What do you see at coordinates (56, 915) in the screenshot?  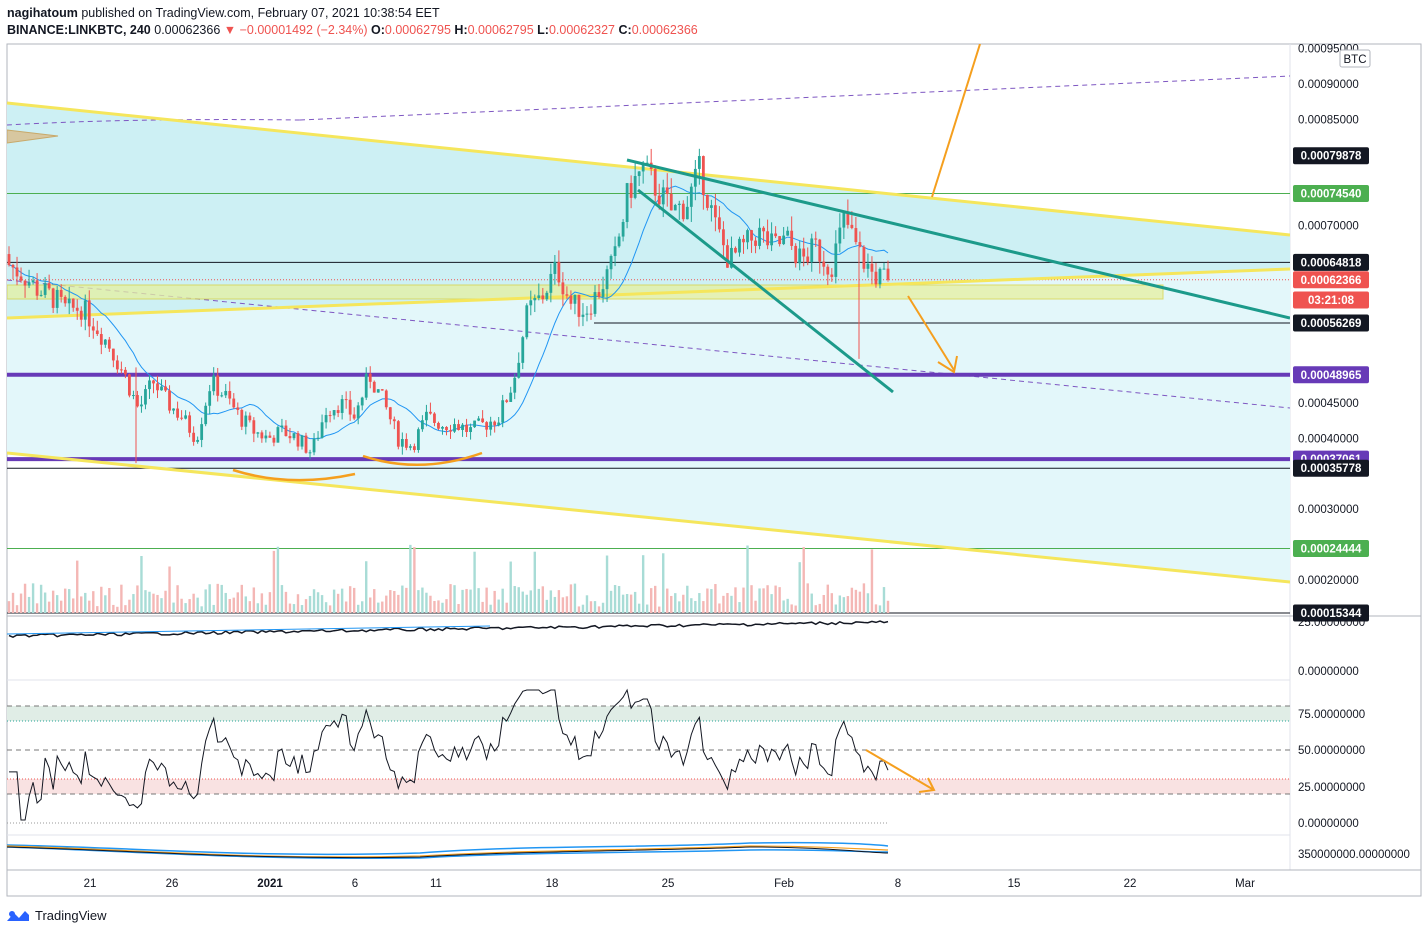 I see `footer: TradingView` at bounding box center [56, 915].